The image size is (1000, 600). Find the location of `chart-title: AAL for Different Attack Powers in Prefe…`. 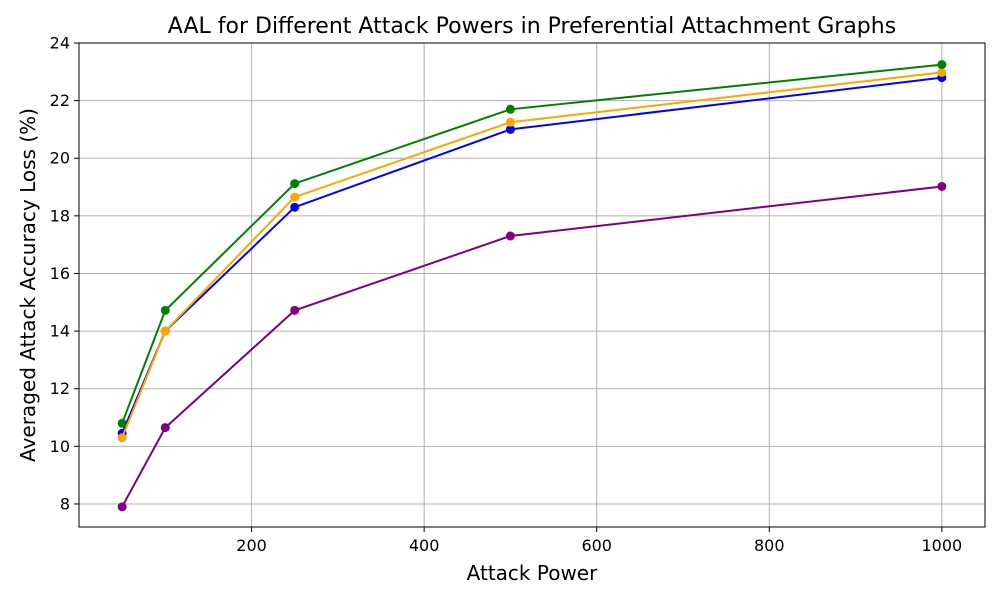

chart-title: AAL for Different Attack Powers in Prefe… is located at coordinates (532, 26).